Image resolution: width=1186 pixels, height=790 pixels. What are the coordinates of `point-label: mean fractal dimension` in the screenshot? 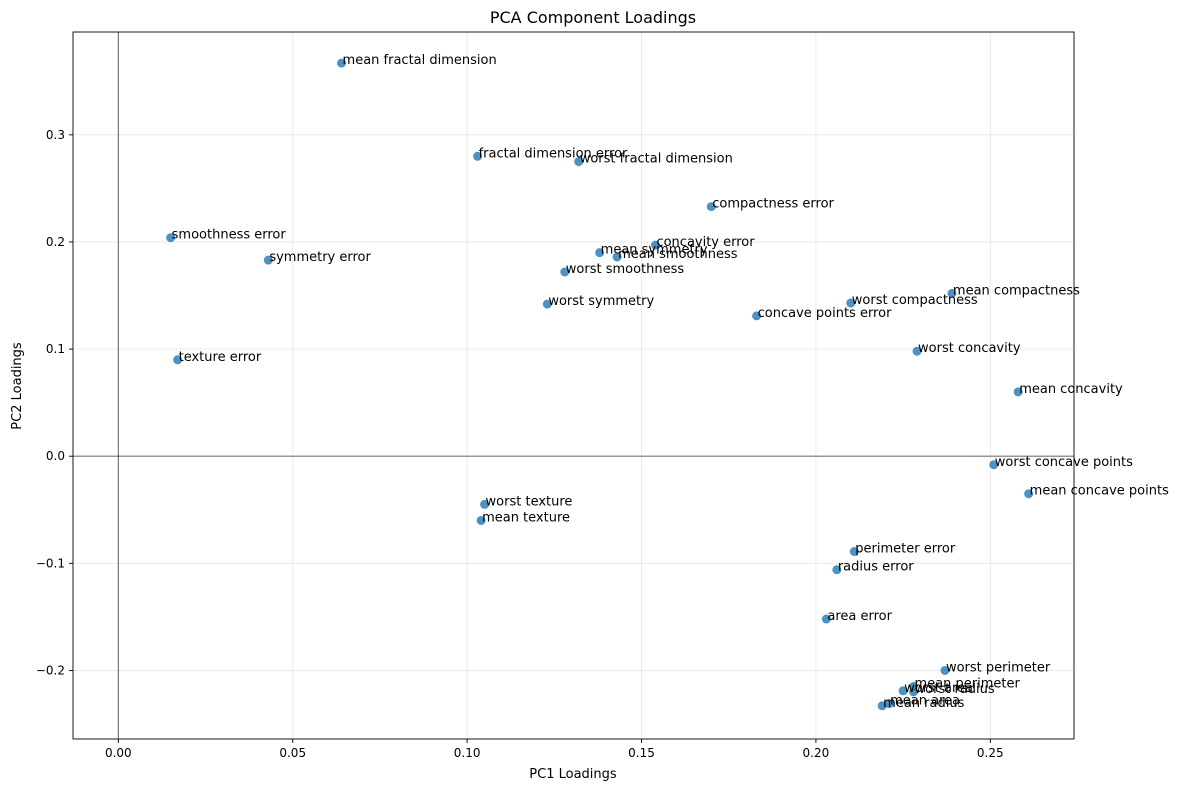 It's located at (420, 60).